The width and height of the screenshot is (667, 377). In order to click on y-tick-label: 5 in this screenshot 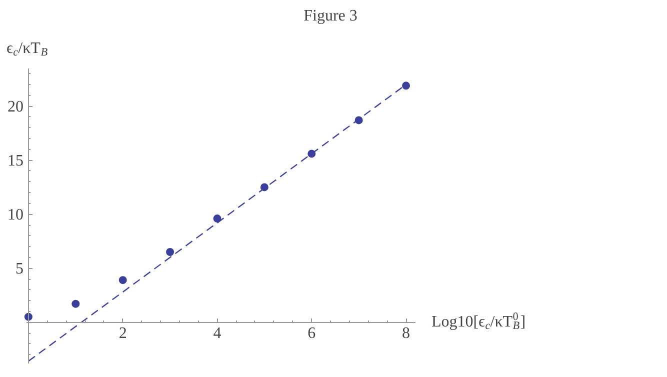, I will do `click(19, 269)`.